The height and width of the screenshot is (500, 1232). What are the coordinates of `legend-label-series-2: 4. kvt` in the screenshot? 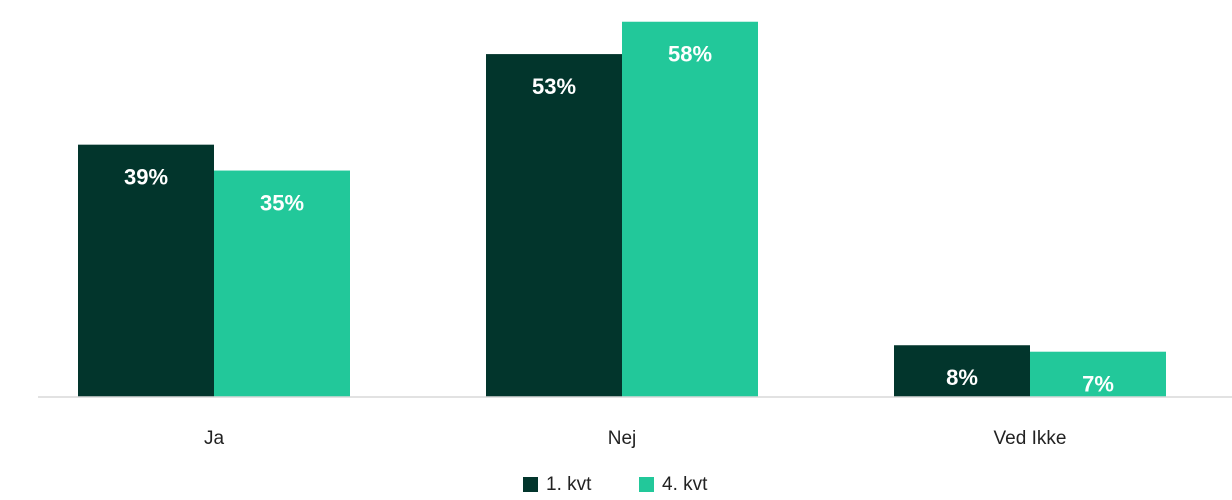 It's located at (685, 484).